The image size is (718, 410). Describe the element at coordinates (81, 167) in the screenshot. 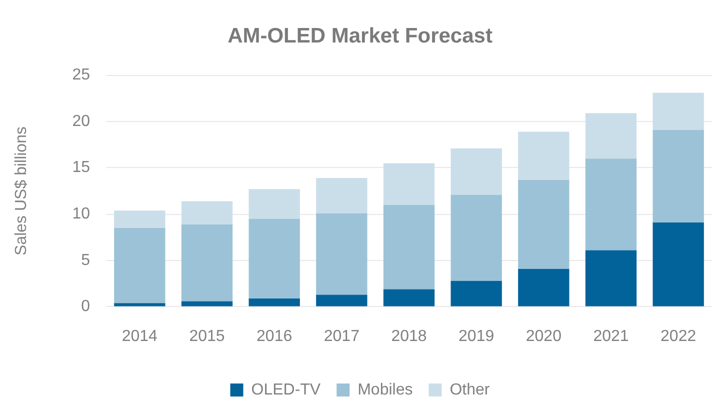

I see `y-tick-label: 15` at that location.